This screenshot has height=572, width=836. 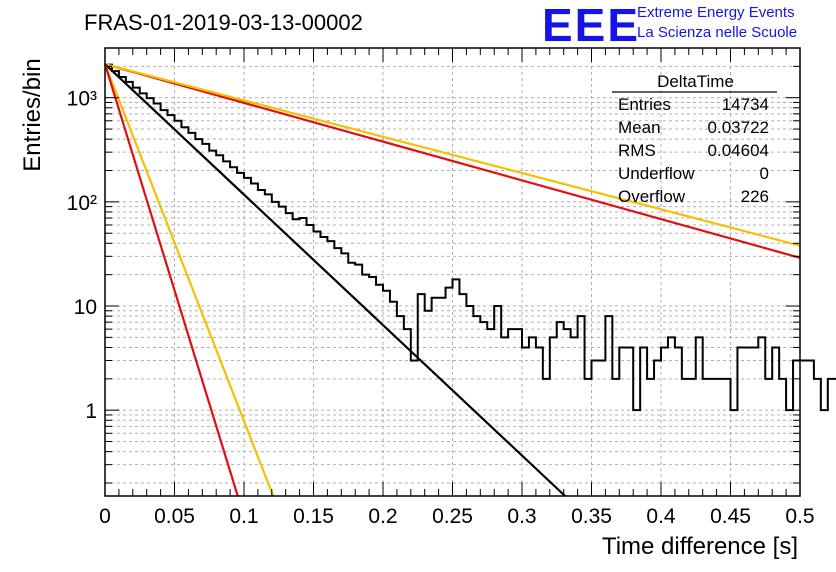 I want to click on stats-label-entries: Entries, so click(x=644, y=104).